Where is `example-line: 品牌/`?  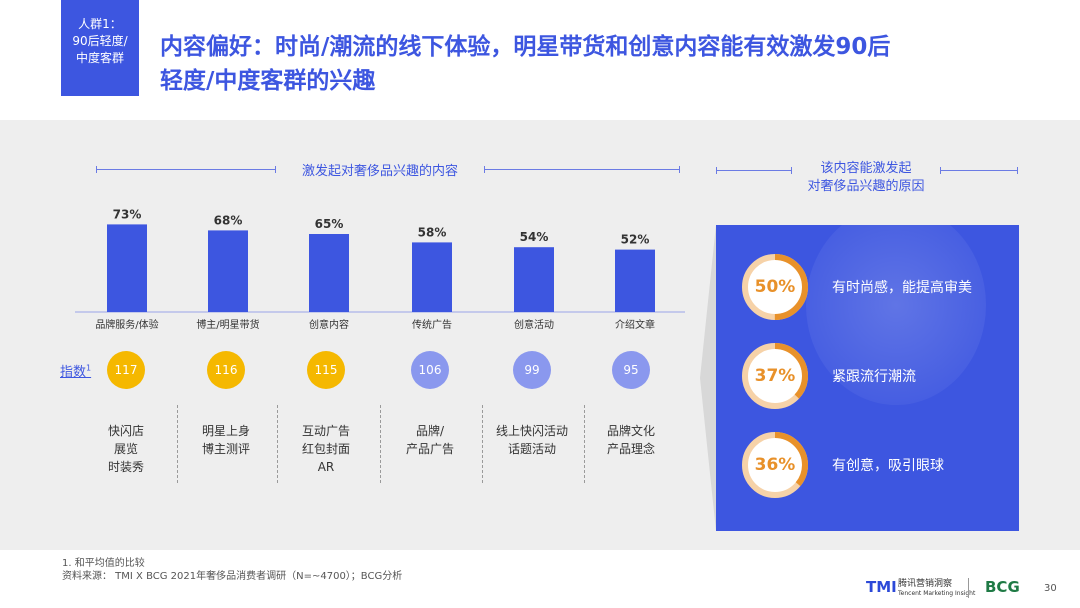
example-line: 品牌/ is located at coordinates (430, 431).